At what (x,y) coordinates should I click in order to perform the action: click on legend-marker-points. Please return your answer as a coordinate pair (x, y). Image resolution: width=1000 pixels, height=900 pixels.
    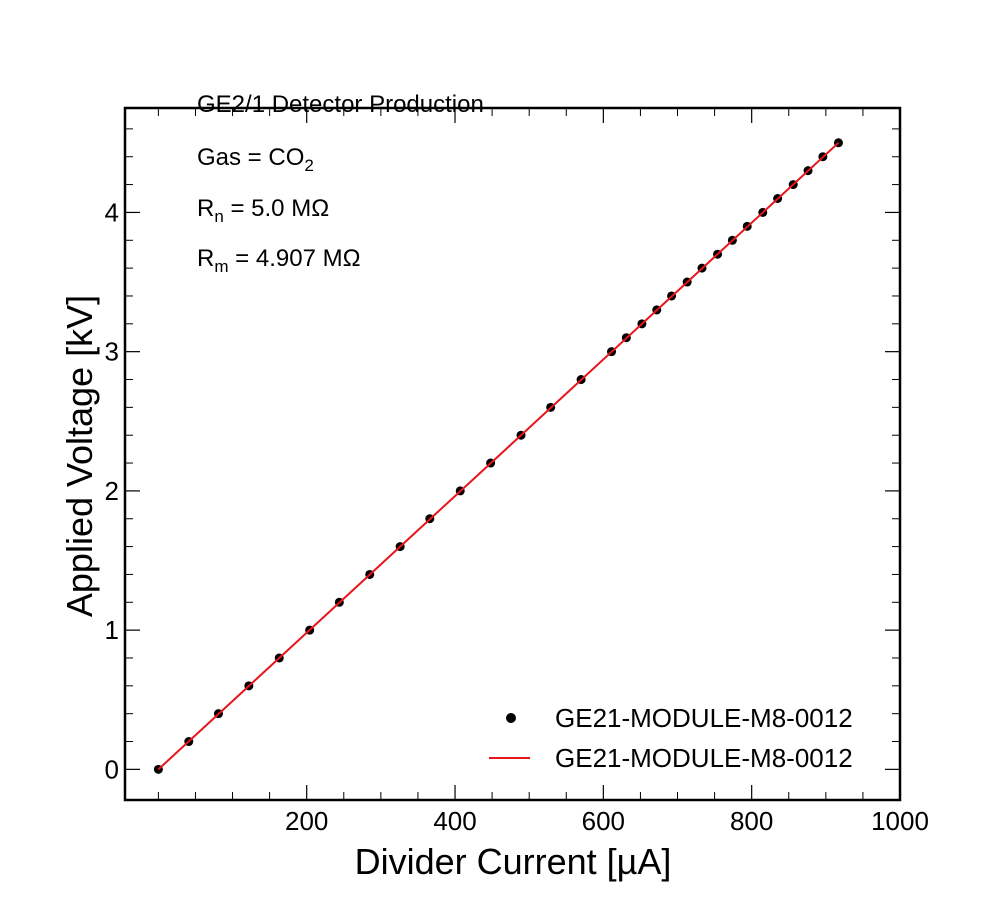
    Looking at the image, I should click on (511, 718).